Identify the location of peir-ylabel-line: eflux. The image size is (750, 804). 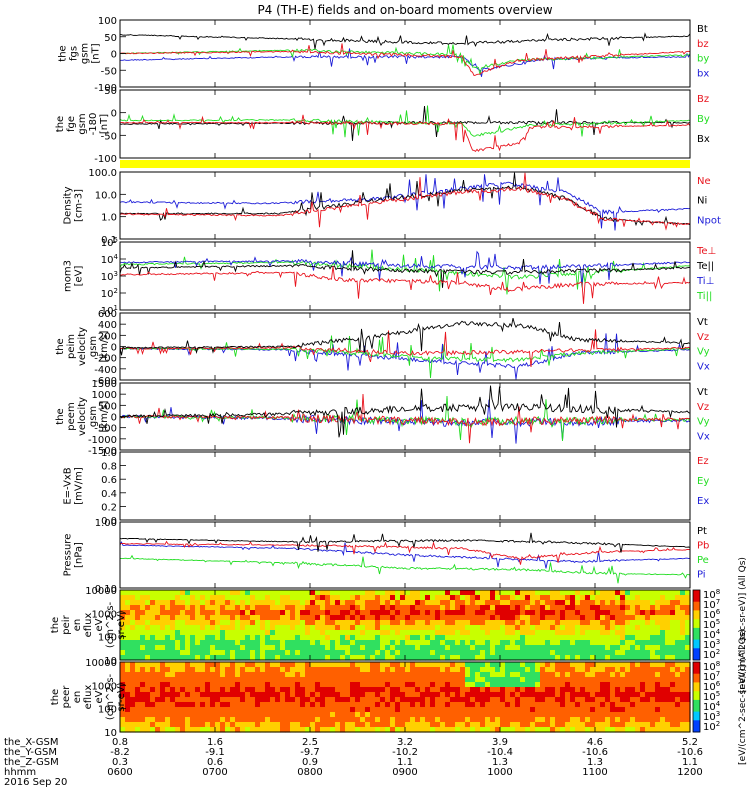
(88, 625).